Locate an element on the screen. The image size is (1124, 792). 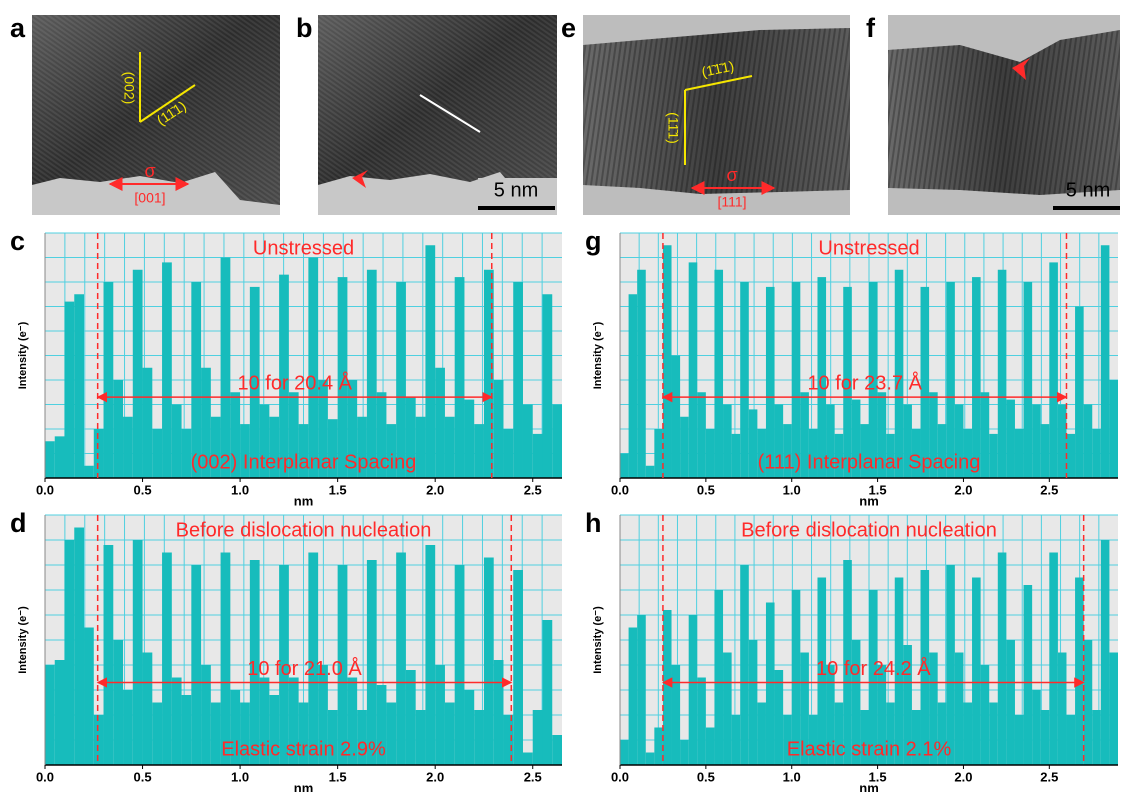
tem-image-f: 5 nm is located at coordinates (1004, 115).